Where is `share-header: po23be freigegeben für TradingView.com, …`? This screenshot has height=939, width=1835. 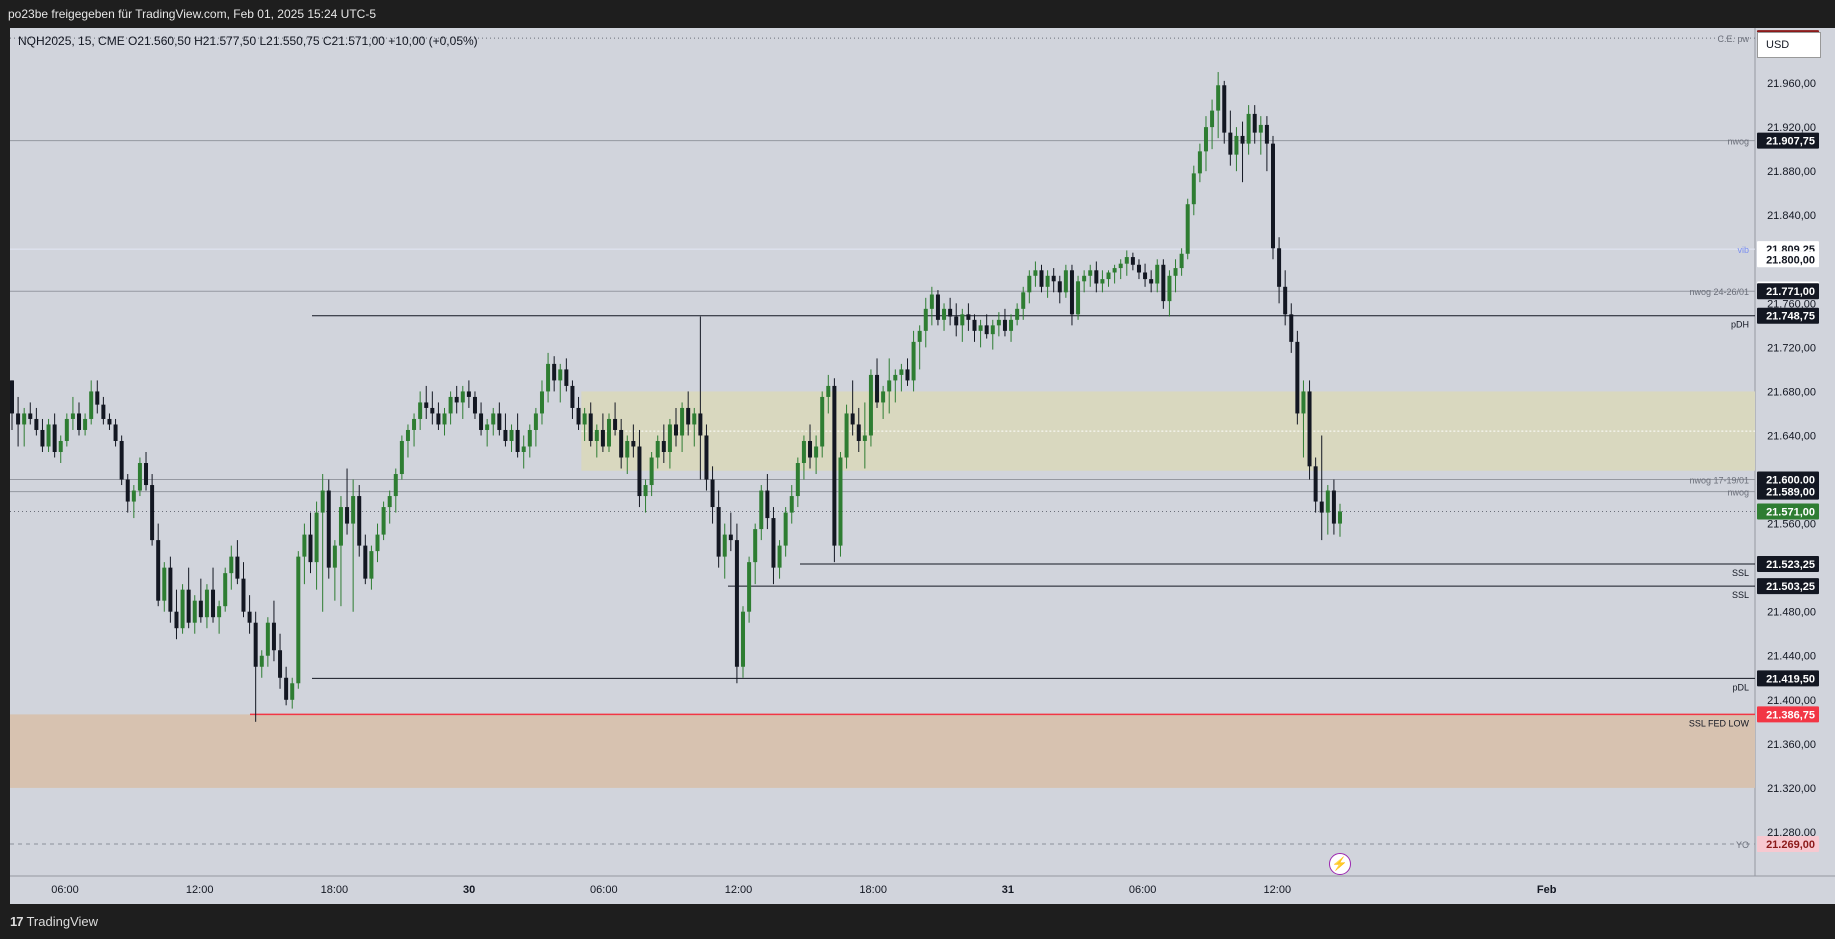 share-header: po23be freigegeben für TradingView.com, … is located at coordinates (917, 14).